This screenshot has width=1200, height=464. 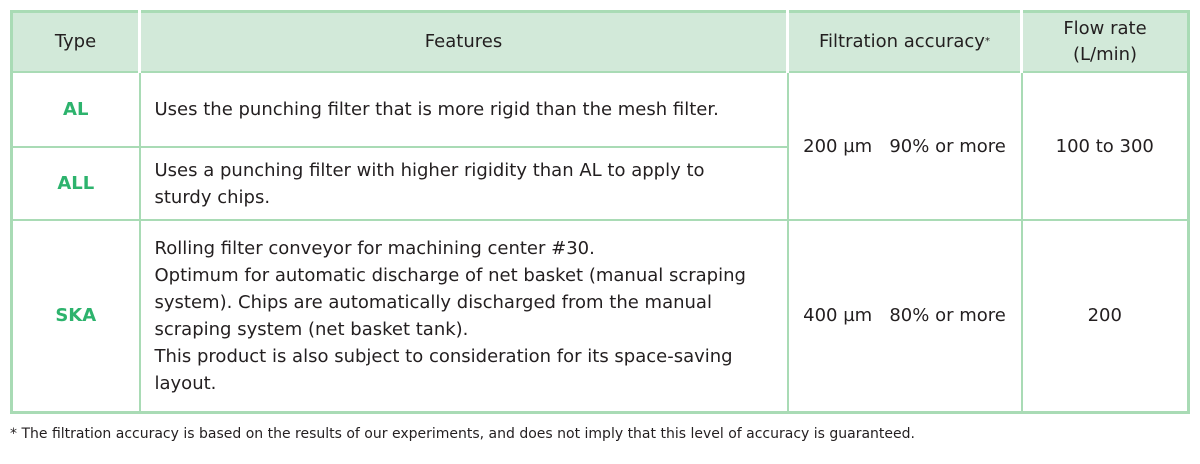 I want to click on header-accuracy-label: Filtration accuracy, so click(x=902, y=41).